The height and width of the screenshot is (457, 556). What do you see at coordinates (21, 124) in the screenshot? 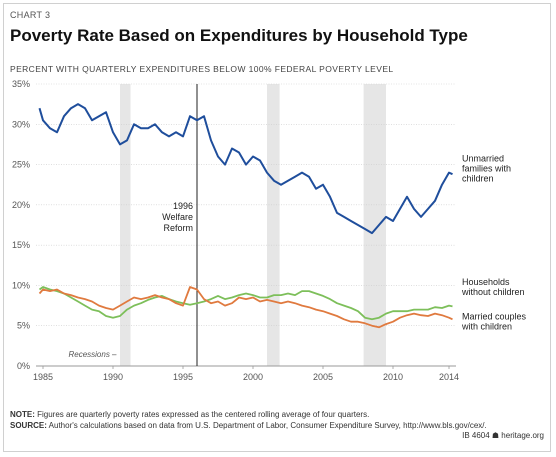
I see `y-tick-label: 30%` at bounding box center [21, 124].